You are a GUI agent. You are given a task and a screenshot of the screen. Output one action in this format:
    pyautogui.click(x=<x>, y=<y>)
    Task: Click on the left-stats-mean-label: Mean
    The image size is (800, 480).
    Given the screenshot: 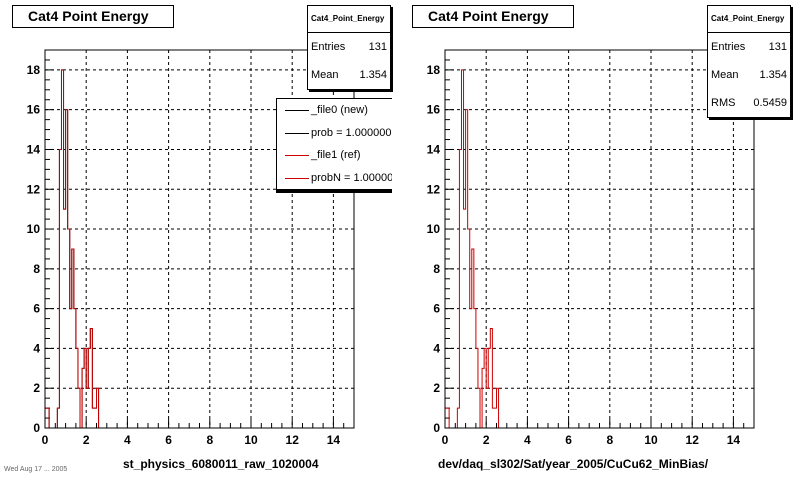 What is the action you would take?
    pyautogui.click(x=325, y=75)
    